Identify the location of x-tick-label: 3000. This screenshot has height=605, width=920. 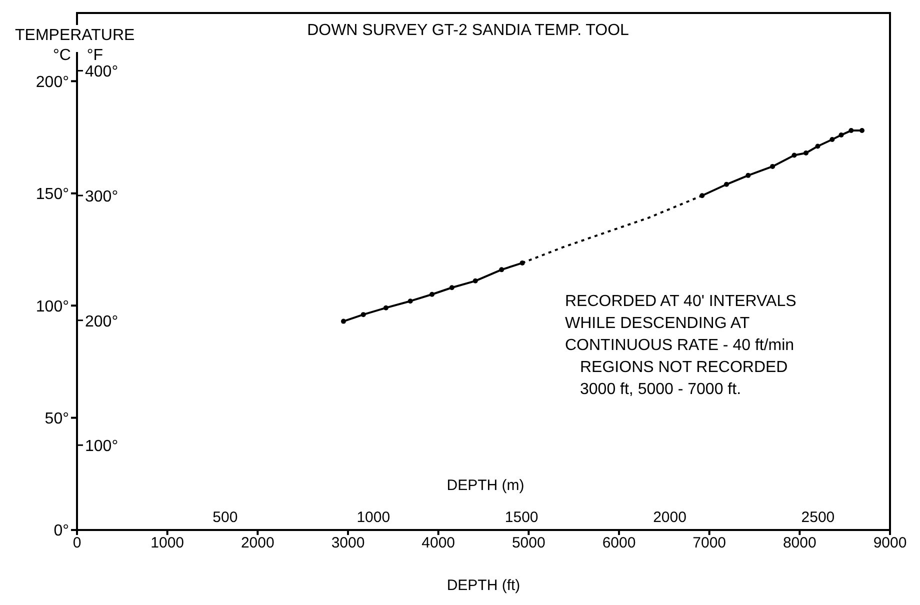
(348, 543).